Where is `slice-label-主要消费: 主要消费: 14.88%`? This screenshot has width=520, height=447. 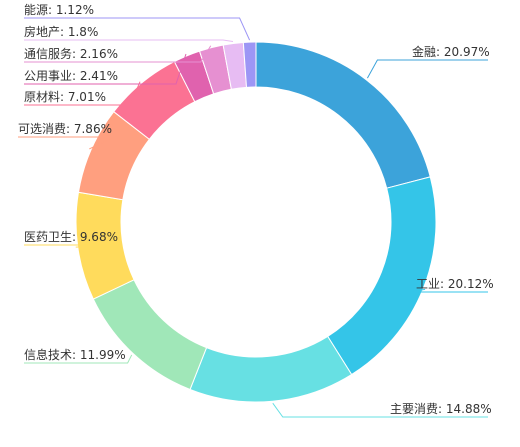
slice-label-主要消费: 主要消费: 14.88% is located at coordinates (441, 409).